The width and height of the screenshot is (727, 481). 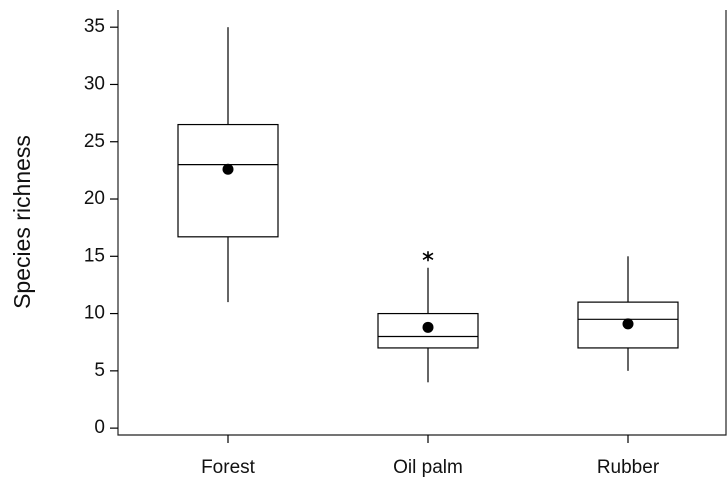 I want to click on y-tick-label: 30, so click(x=94, y=83).